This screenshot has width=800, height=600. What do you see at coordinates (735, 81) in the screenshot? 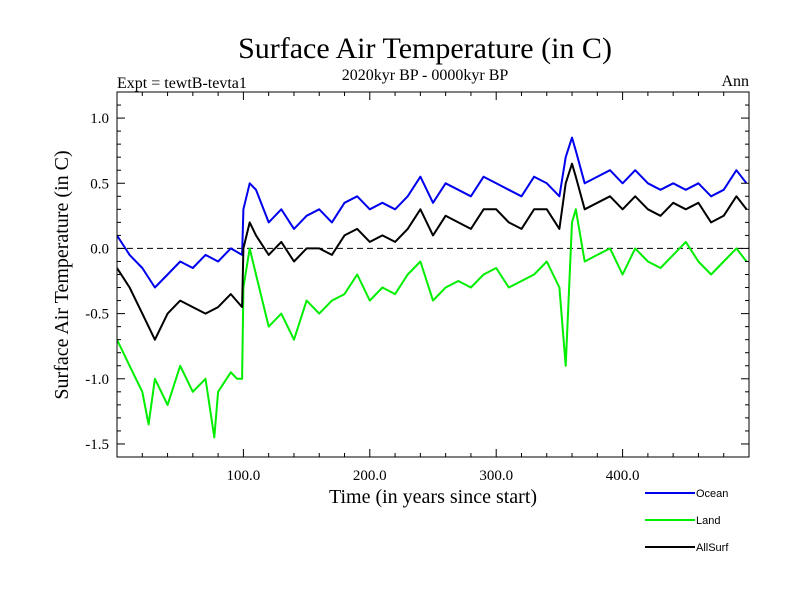
I see `season-label: Ann` at bounding box center [735, 81].